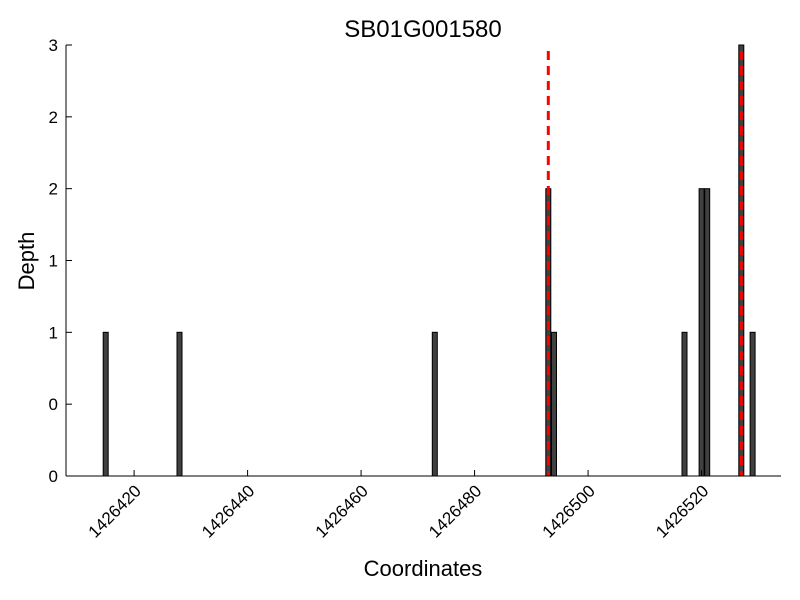  What do you see at coordinates (115, 511) in the screenshot?
I see `x-tick-label: 1426420` at bounding box center [115, 511].